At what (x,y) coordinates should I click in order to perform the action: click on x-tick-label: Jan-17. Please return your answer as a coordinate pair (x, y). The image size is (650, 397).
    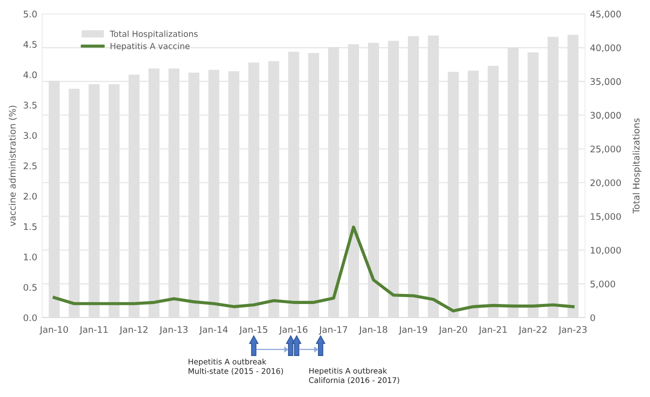
    Looking at the image, I should click on (333, 330).